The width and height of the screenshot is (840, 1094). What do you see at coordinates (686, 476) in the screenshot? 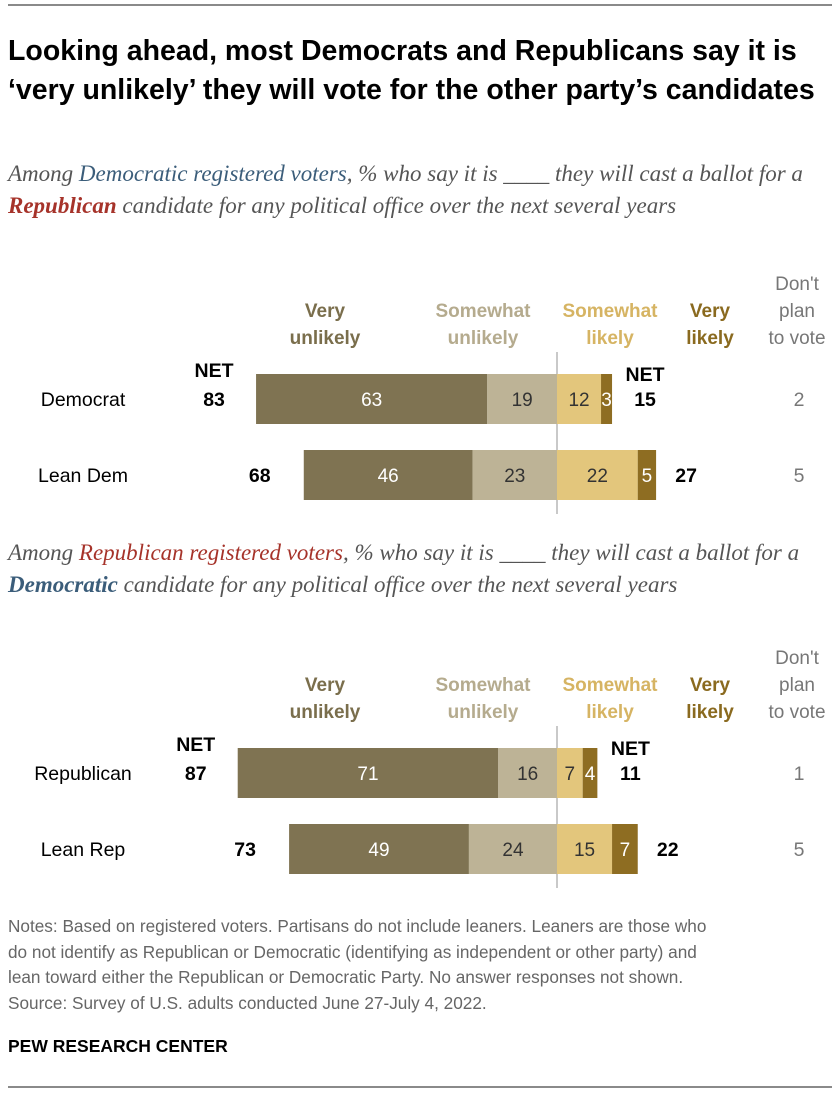
I see `net-likely-value: 27` at bounding box center [686, 476].